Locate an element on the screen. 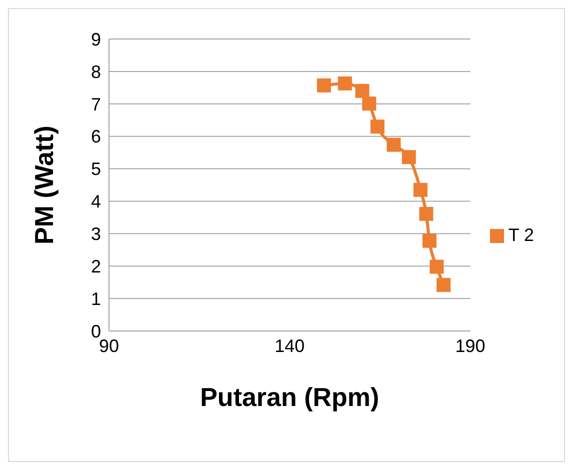  y-tick-label: 6 is located at coordinates (95, 136).